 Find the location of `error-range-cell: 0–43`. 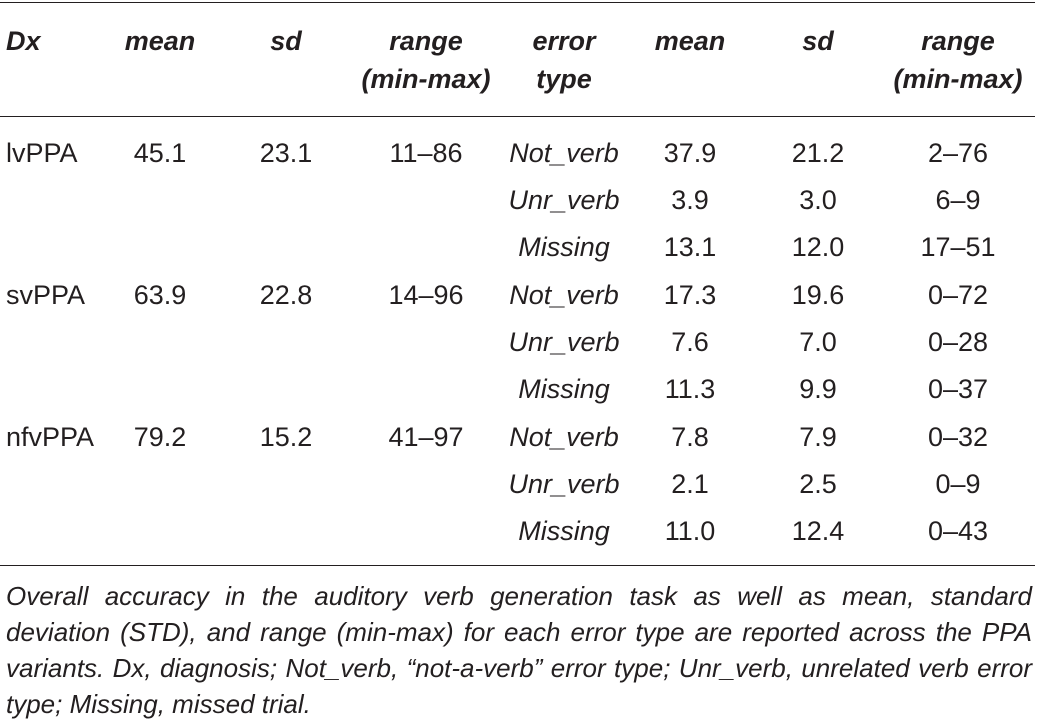

error-range-cell: 0–43 is located at coordinates (958, 531).